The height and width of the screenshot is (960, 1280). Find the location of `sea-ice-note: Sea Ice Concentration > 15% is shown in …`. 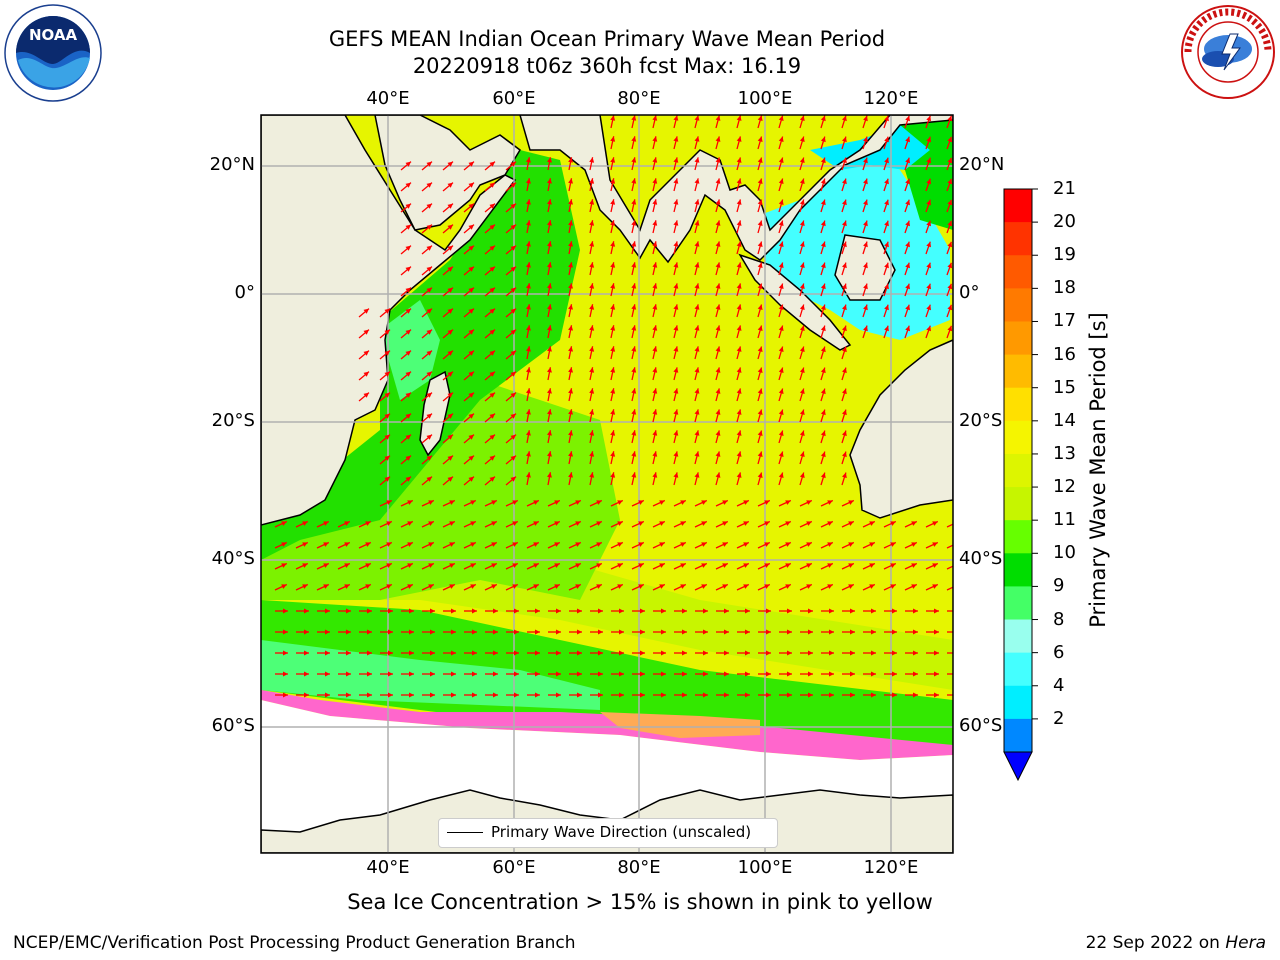

sea-ice-note: Sea Ice Concentration > 15% is shown in … is located at coordinates (640, 902).